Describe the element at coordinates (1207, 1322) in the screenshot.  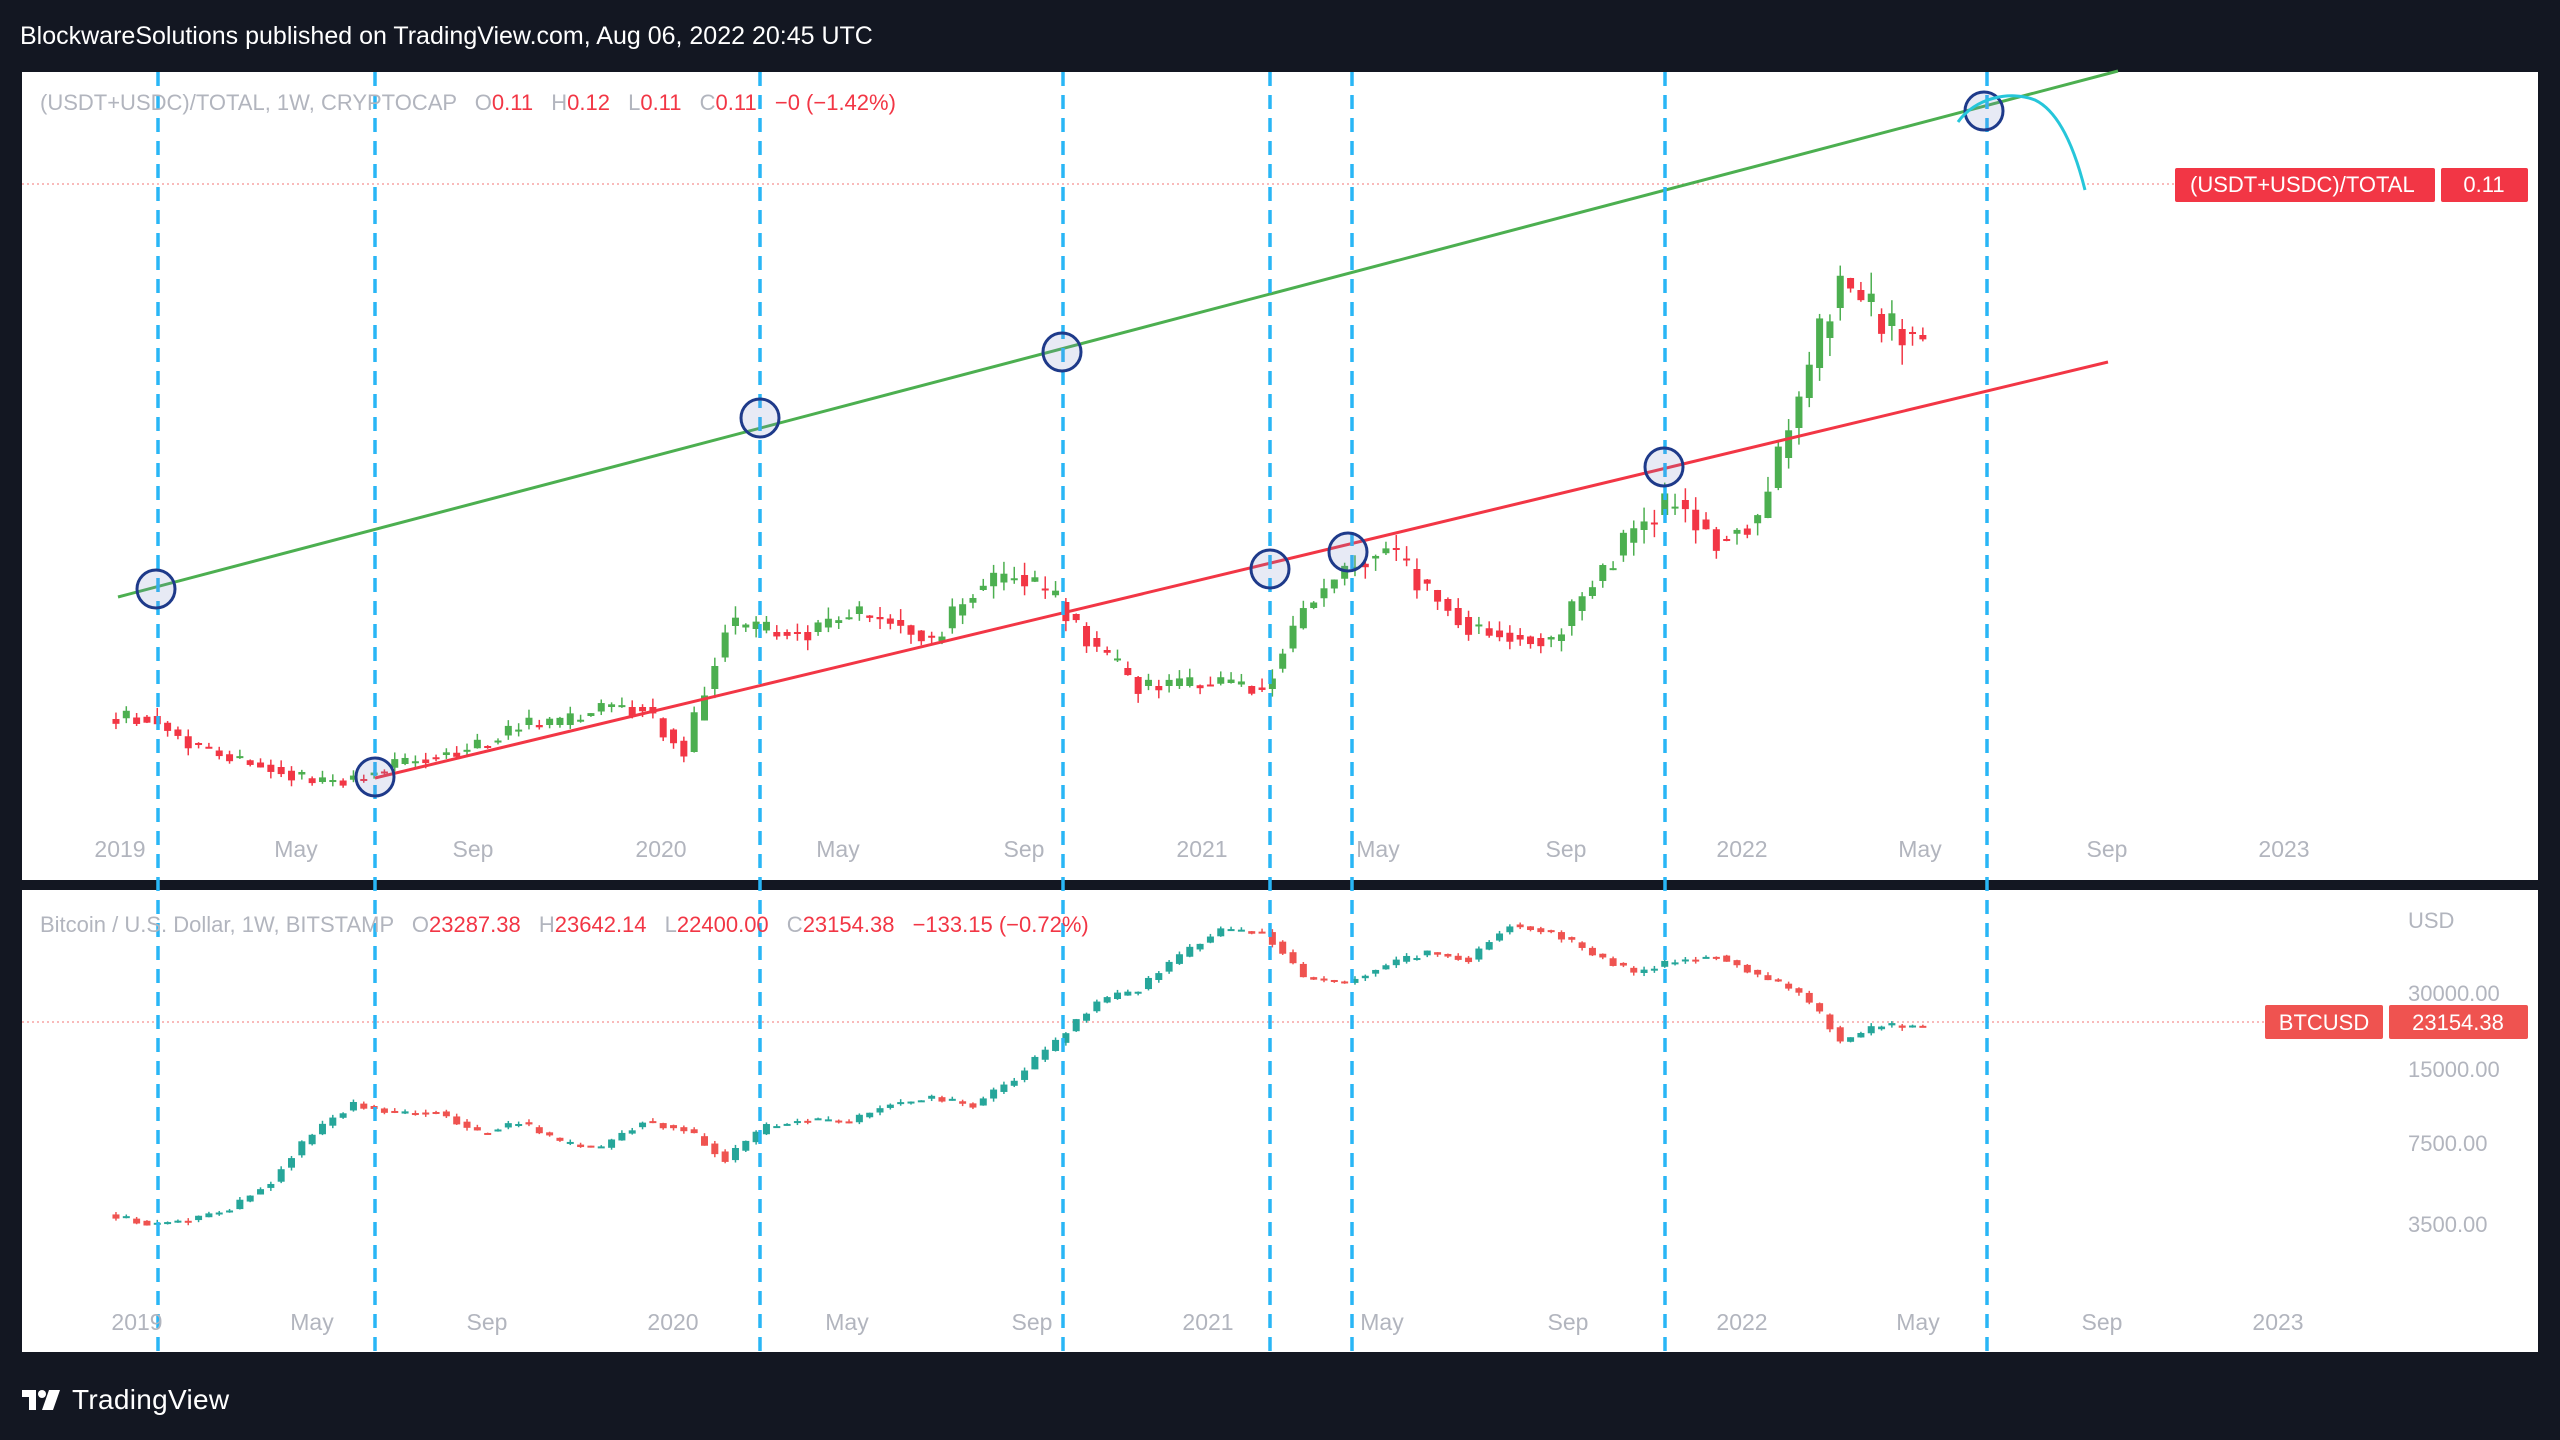
I see `btc-x-tick: 2021` at that location.